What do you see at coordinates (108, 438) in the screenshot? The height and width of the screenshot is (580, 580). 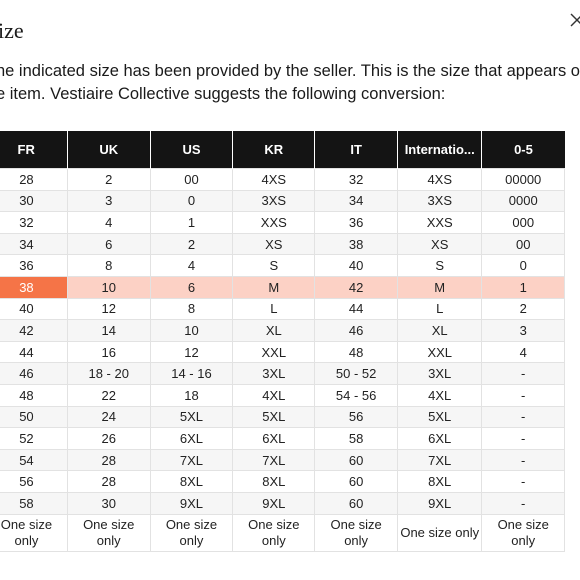 I see `table-cell: 26` at bounding box center [108, 438].